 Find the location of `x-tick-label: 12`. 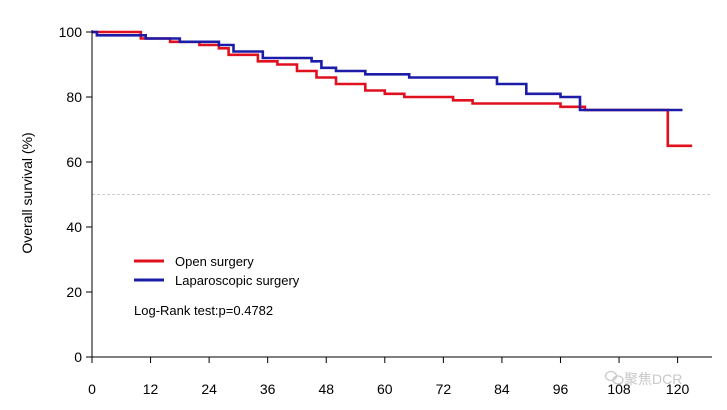

x-tick-label: 12 is located at coordinates (151, 389).